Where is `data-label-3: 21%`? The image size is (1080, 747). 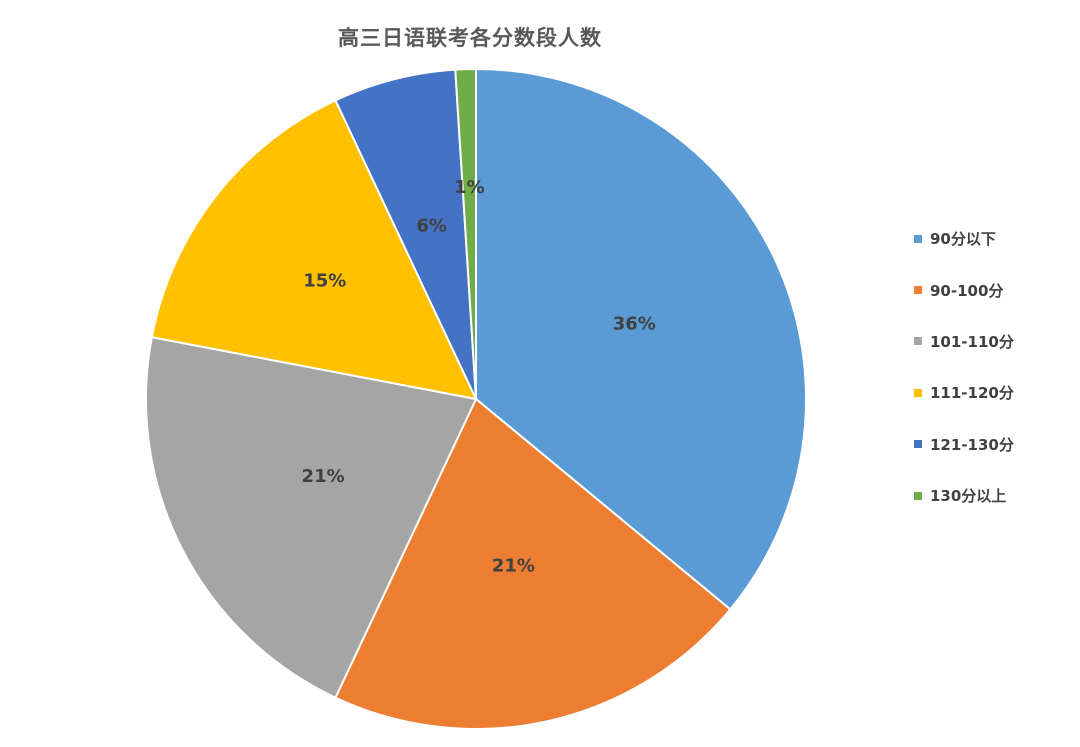
data-label-3: 21% is located at coordinates (323, 476).